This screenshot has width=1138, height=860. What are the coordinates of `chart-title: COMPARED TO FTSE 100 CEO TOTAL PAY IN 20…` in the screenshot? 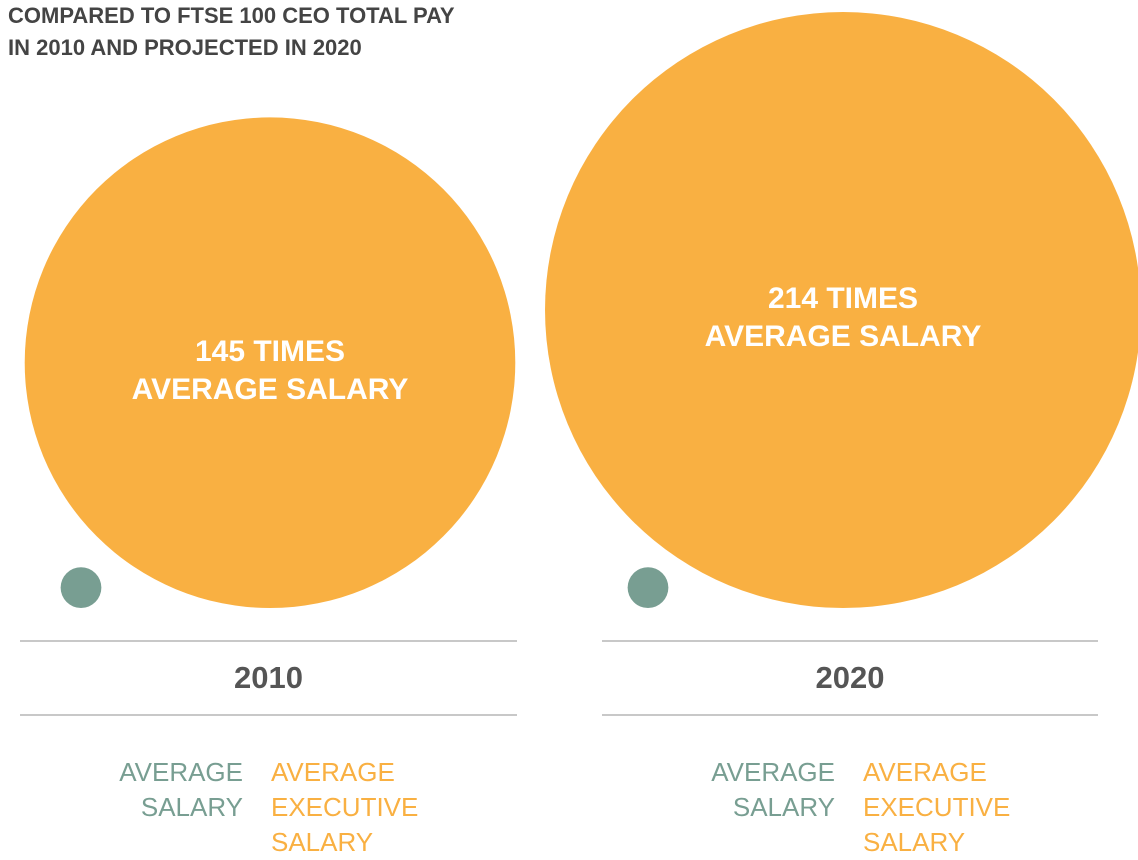 It's located at (231, 31).